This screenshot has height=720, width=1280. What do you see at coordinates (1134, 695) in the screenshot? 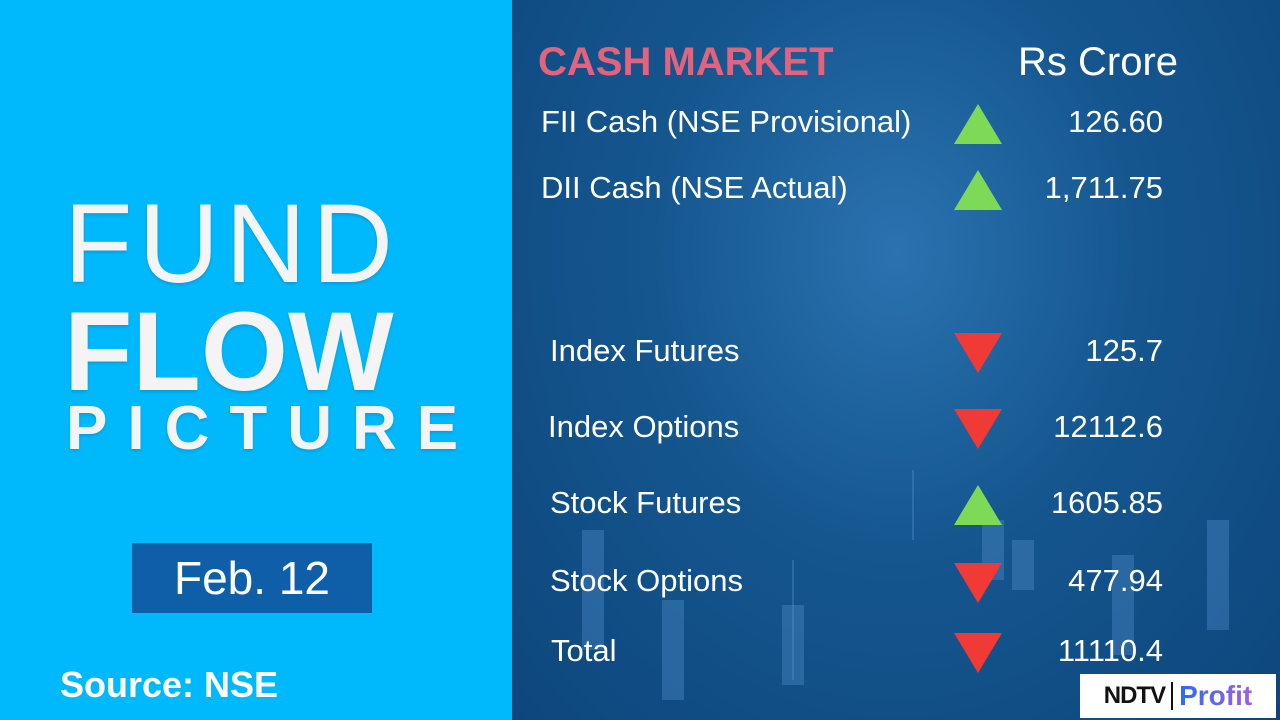
I see `logo-ndtv: NDTV` at bounding box center [1134, 695].